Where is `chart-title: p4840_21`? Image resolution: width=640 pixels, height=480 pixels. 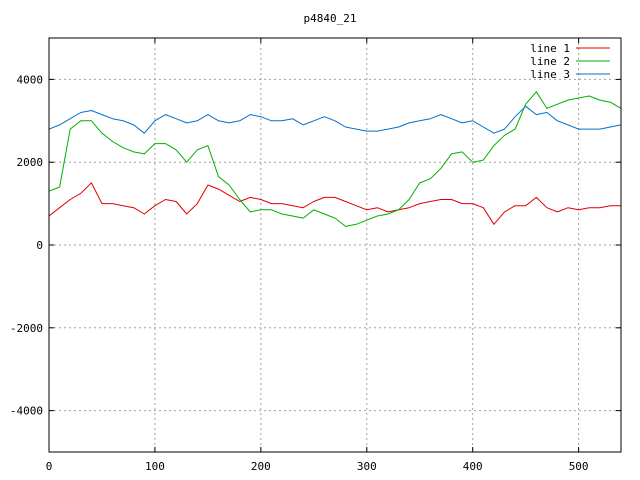
chart-title: p4840_21 is located at coordinates (330, 18).